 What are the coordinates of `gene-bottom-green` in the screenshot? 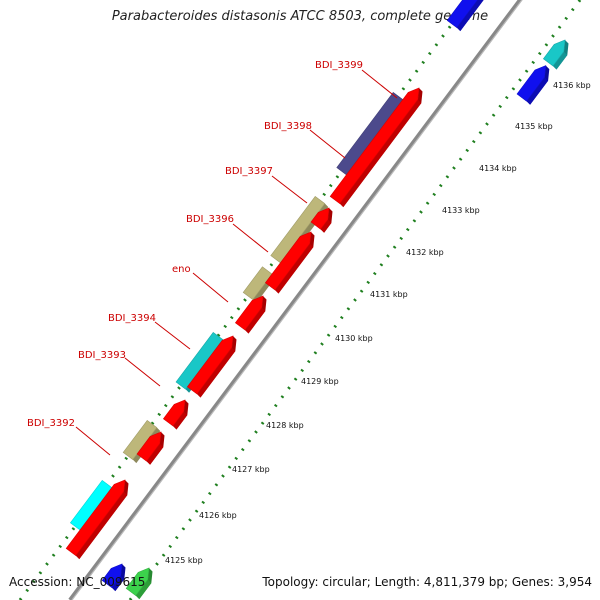 It's located at (139, 583).